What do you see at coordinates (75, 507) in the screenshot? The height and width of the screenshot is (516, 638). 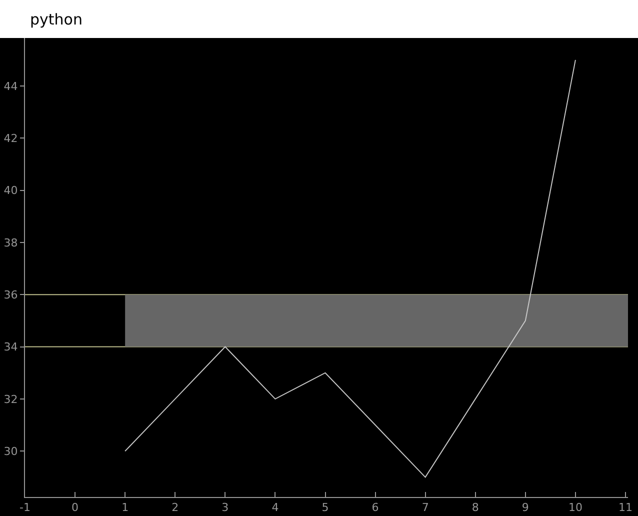 I see `x-tick-label: 0` at bounding box center [75, 507].